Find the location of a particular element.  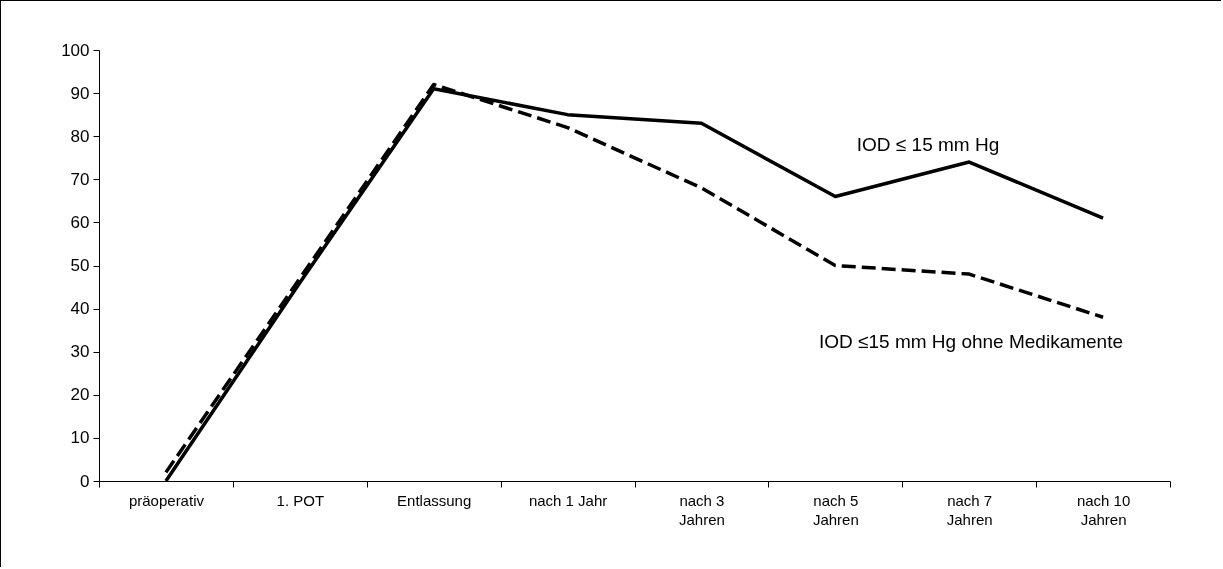

x-tick-label: präoperativ is located at coordinates (166, 500).